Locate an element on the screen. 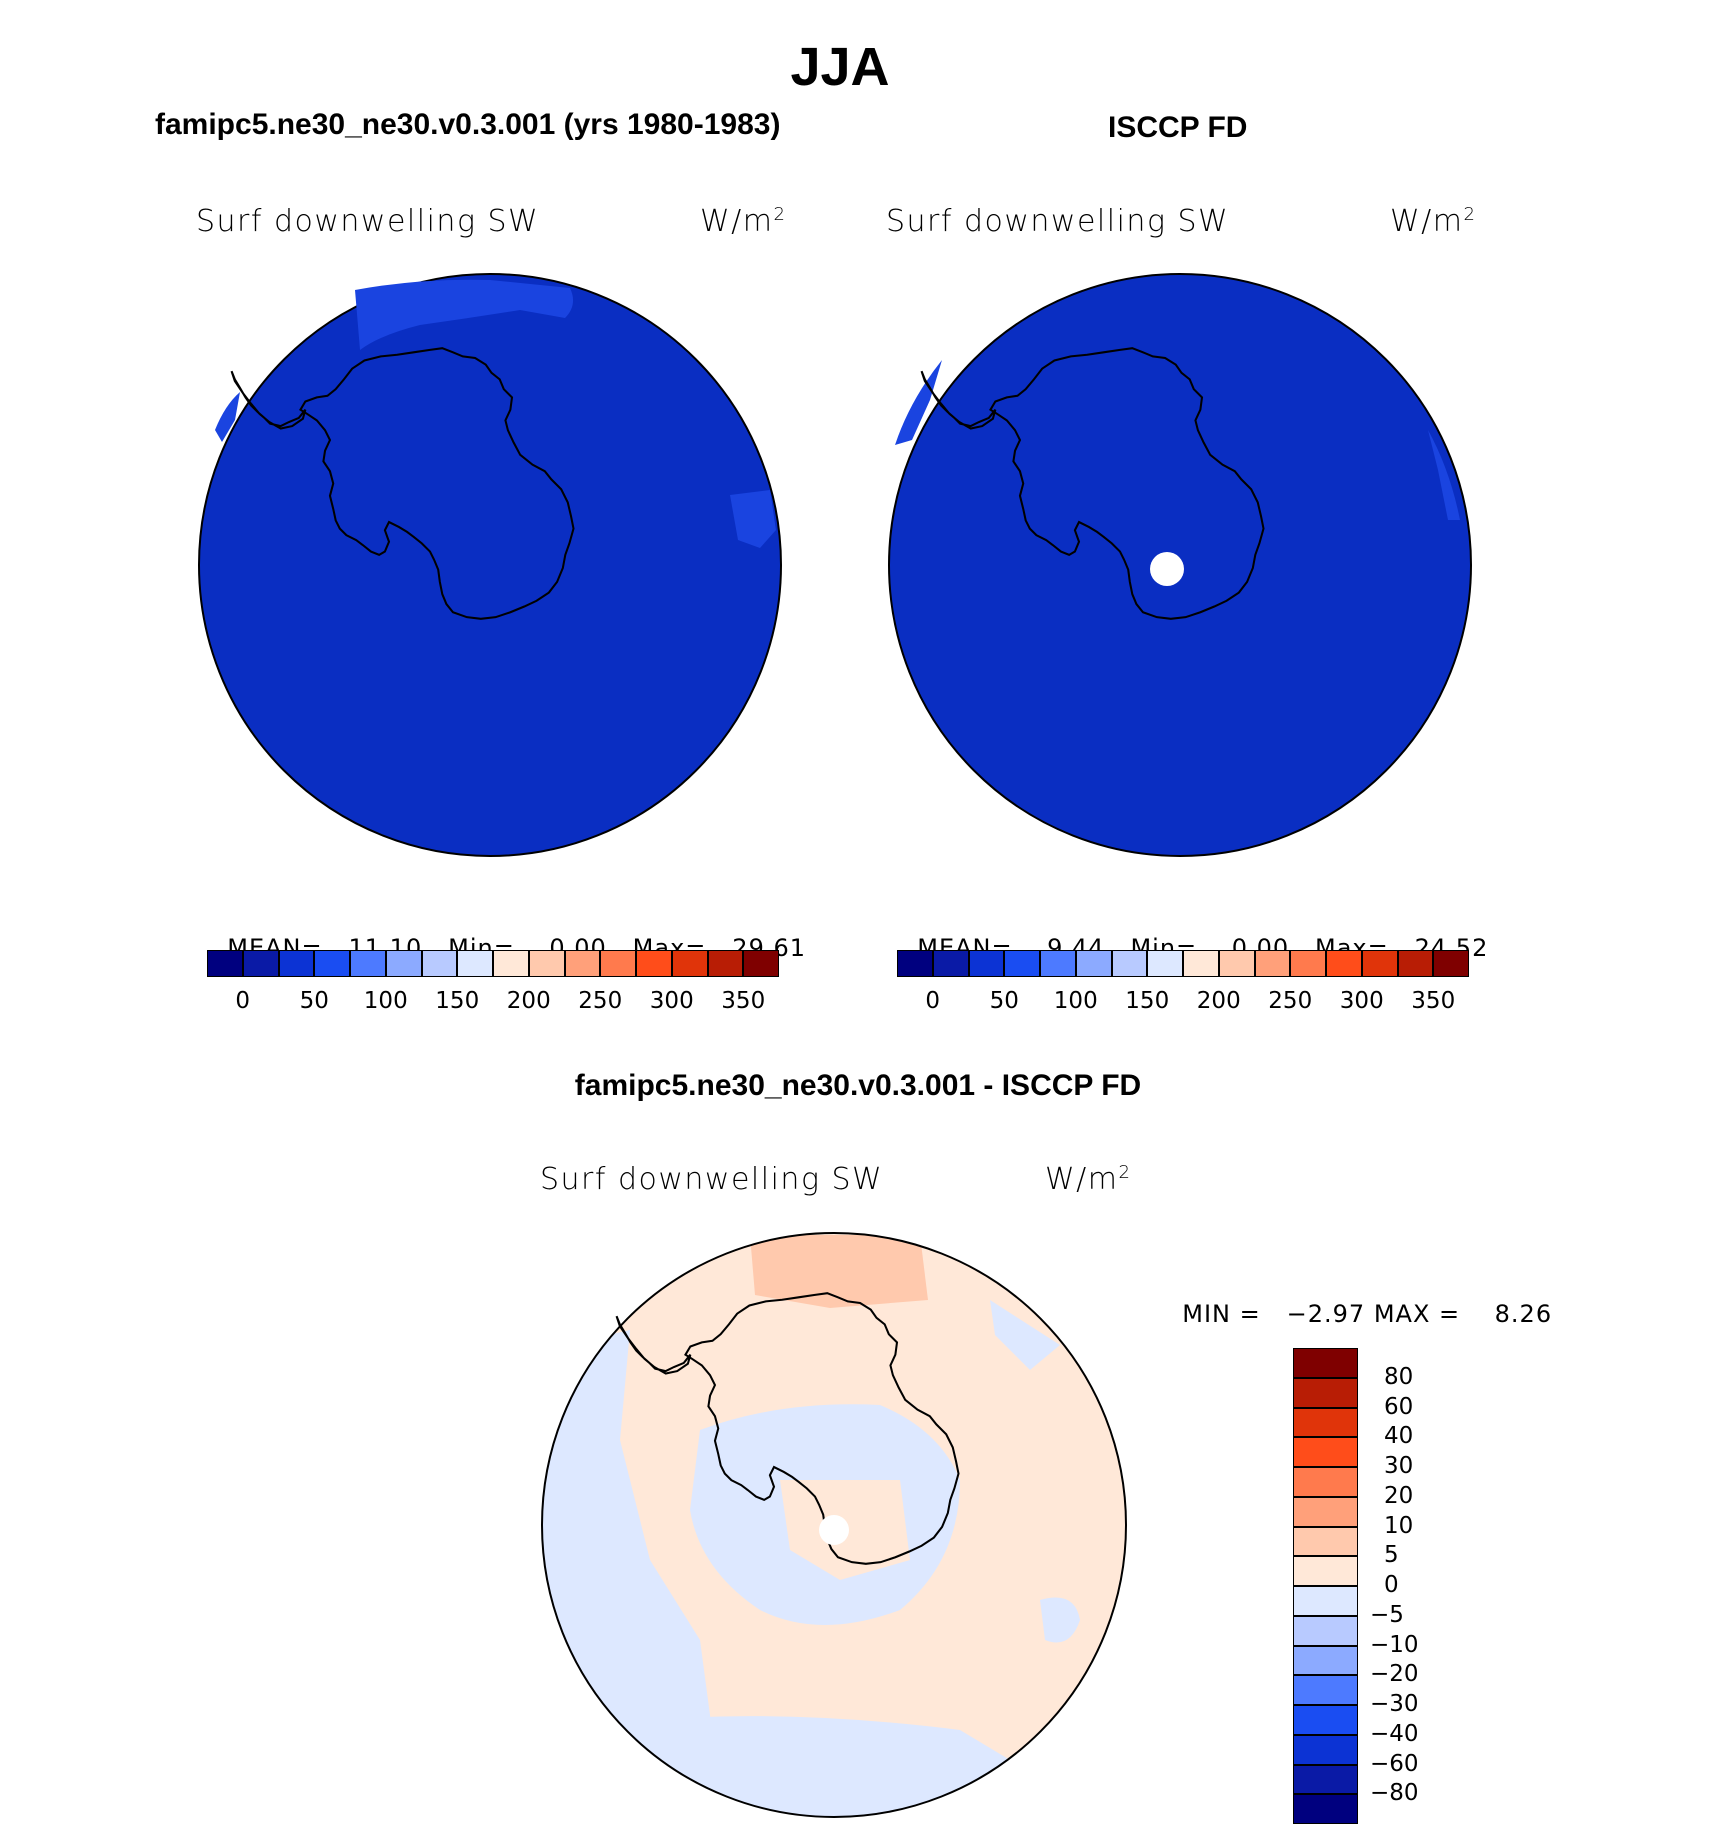  diff-colorbar-ticks: 80 60 40 30 20 10 5 0 −5 −10 −20 −30 −40 −60 −80 is located at coordinates (1410, 1586).